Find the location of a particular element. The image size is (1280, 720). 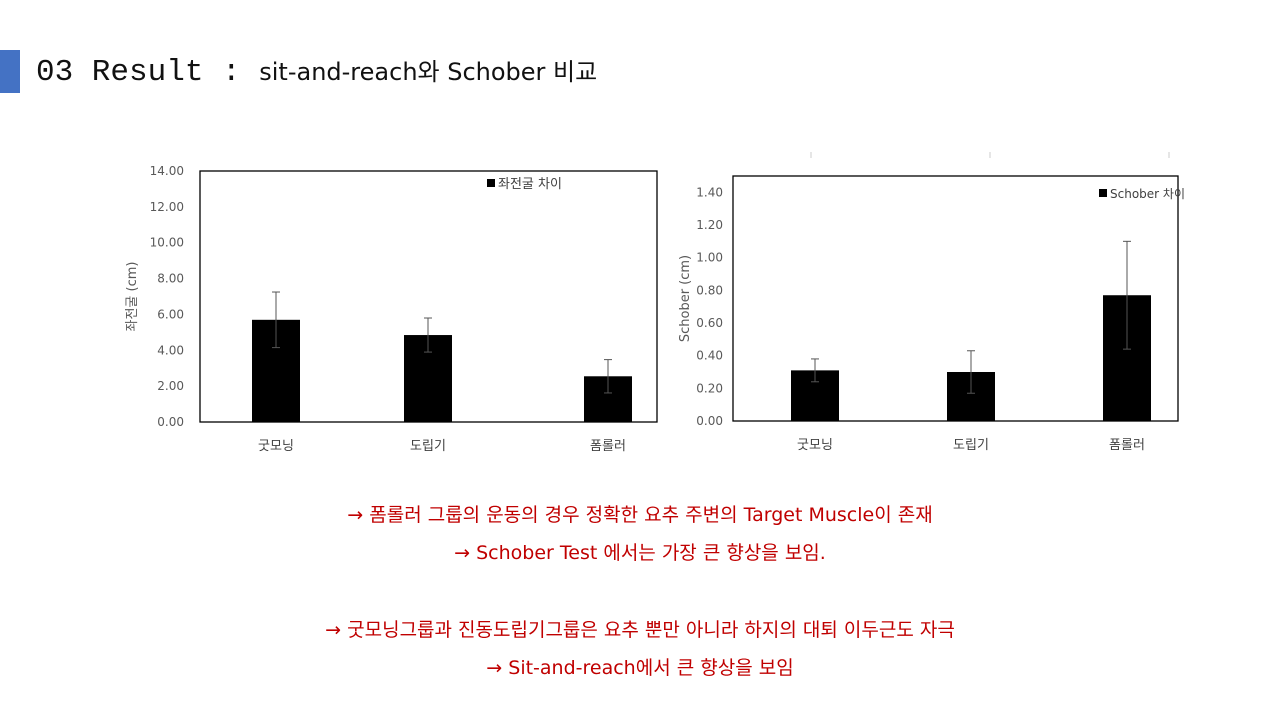

chart1-ytick-label: 14.00 is located at coordinates (167, 171).